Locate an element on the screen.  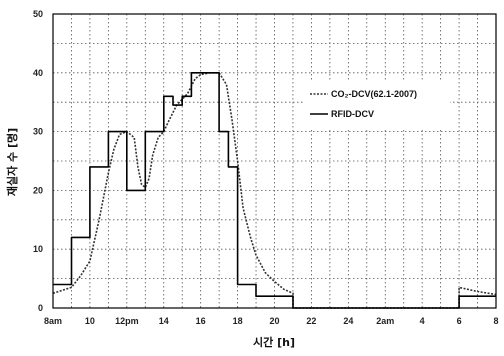
x-tick-label: 22 is located at coordinates (311, 321).